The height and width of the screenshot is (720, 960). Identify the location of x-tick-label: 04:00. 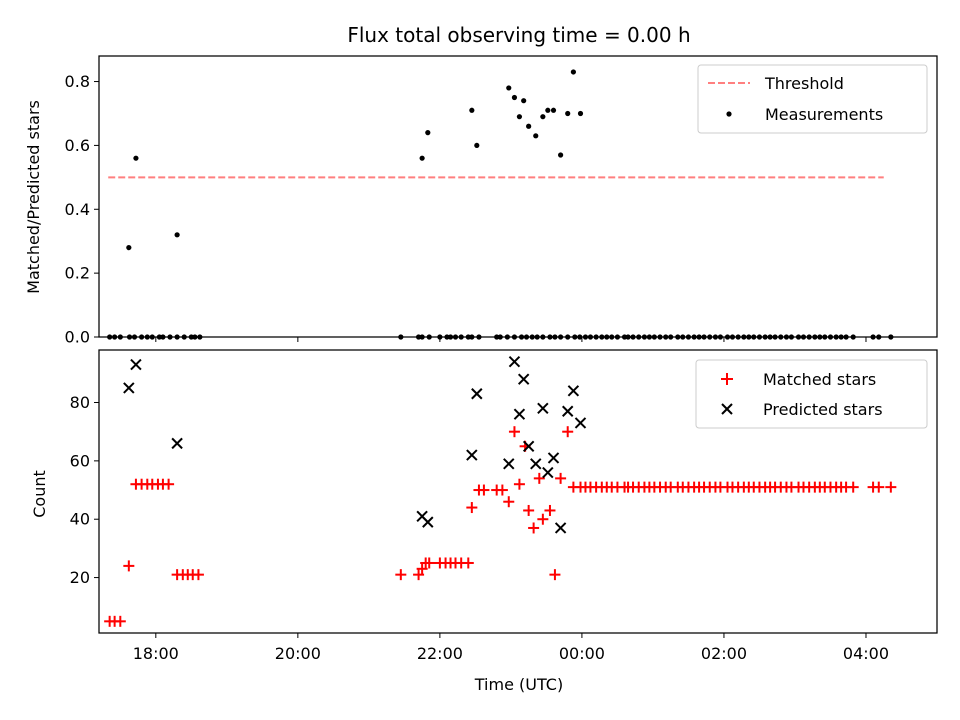
(866, 653).